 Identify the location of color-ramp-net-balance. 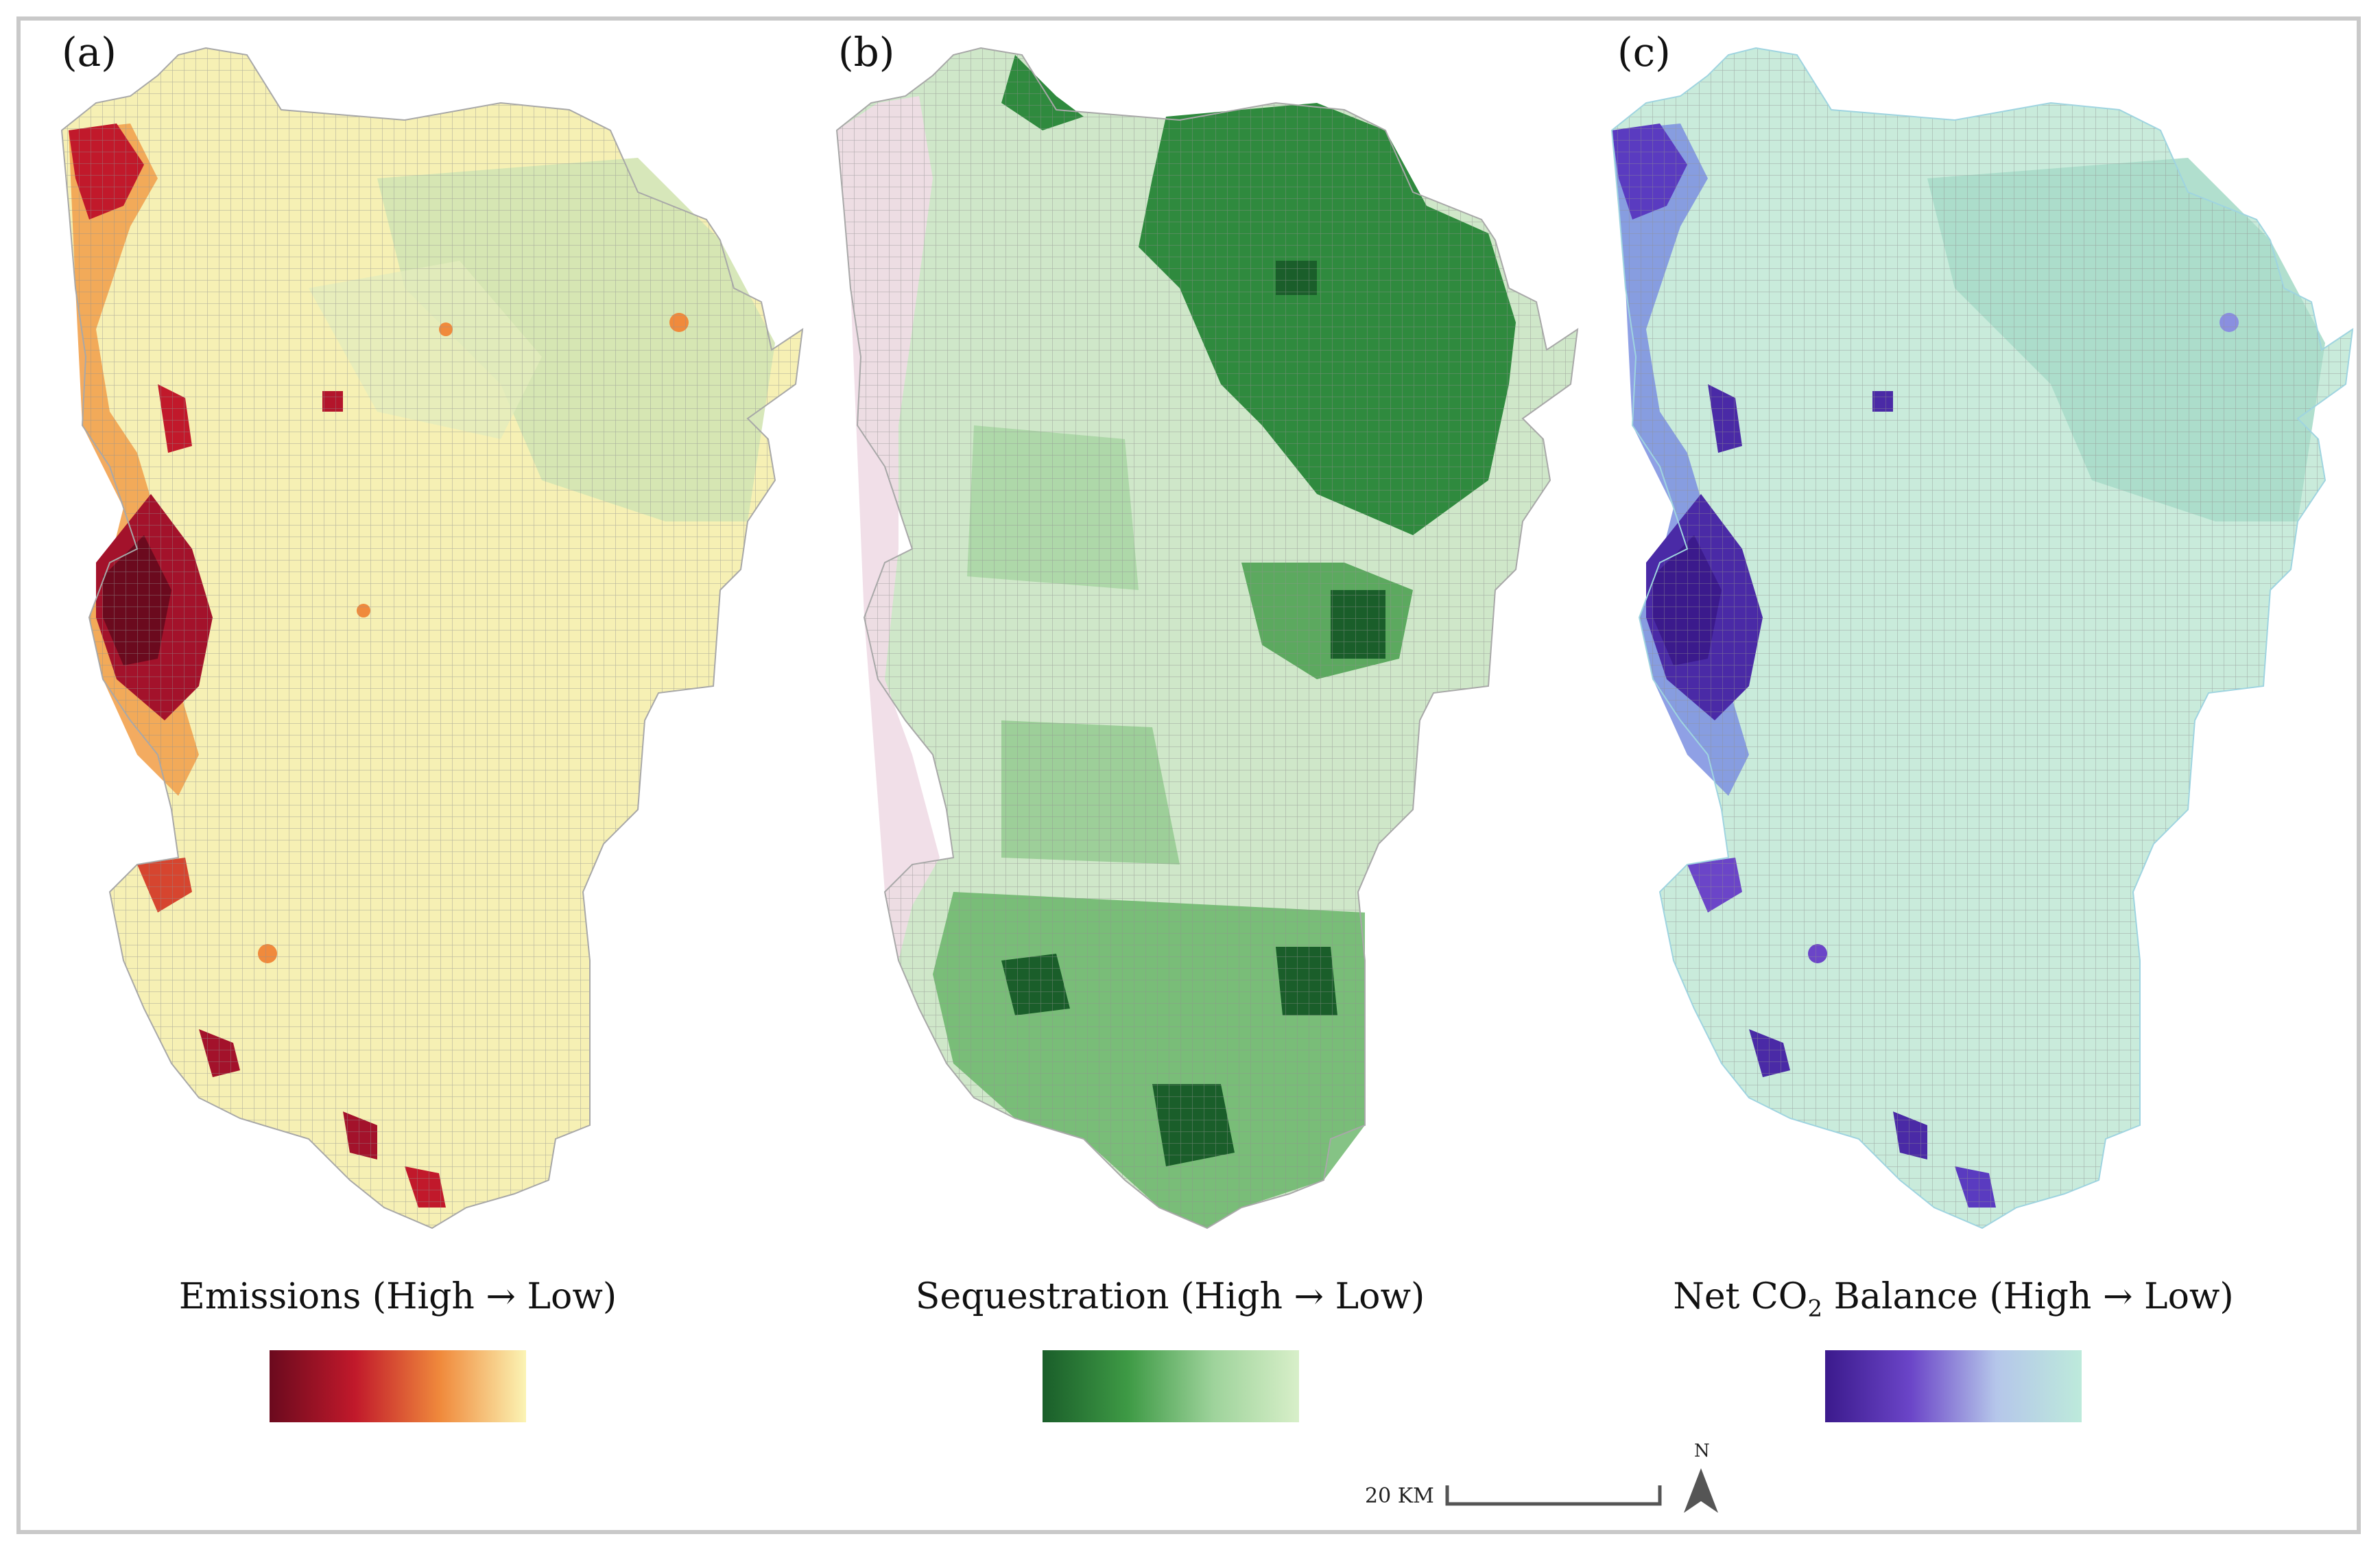
(1953, 1386).